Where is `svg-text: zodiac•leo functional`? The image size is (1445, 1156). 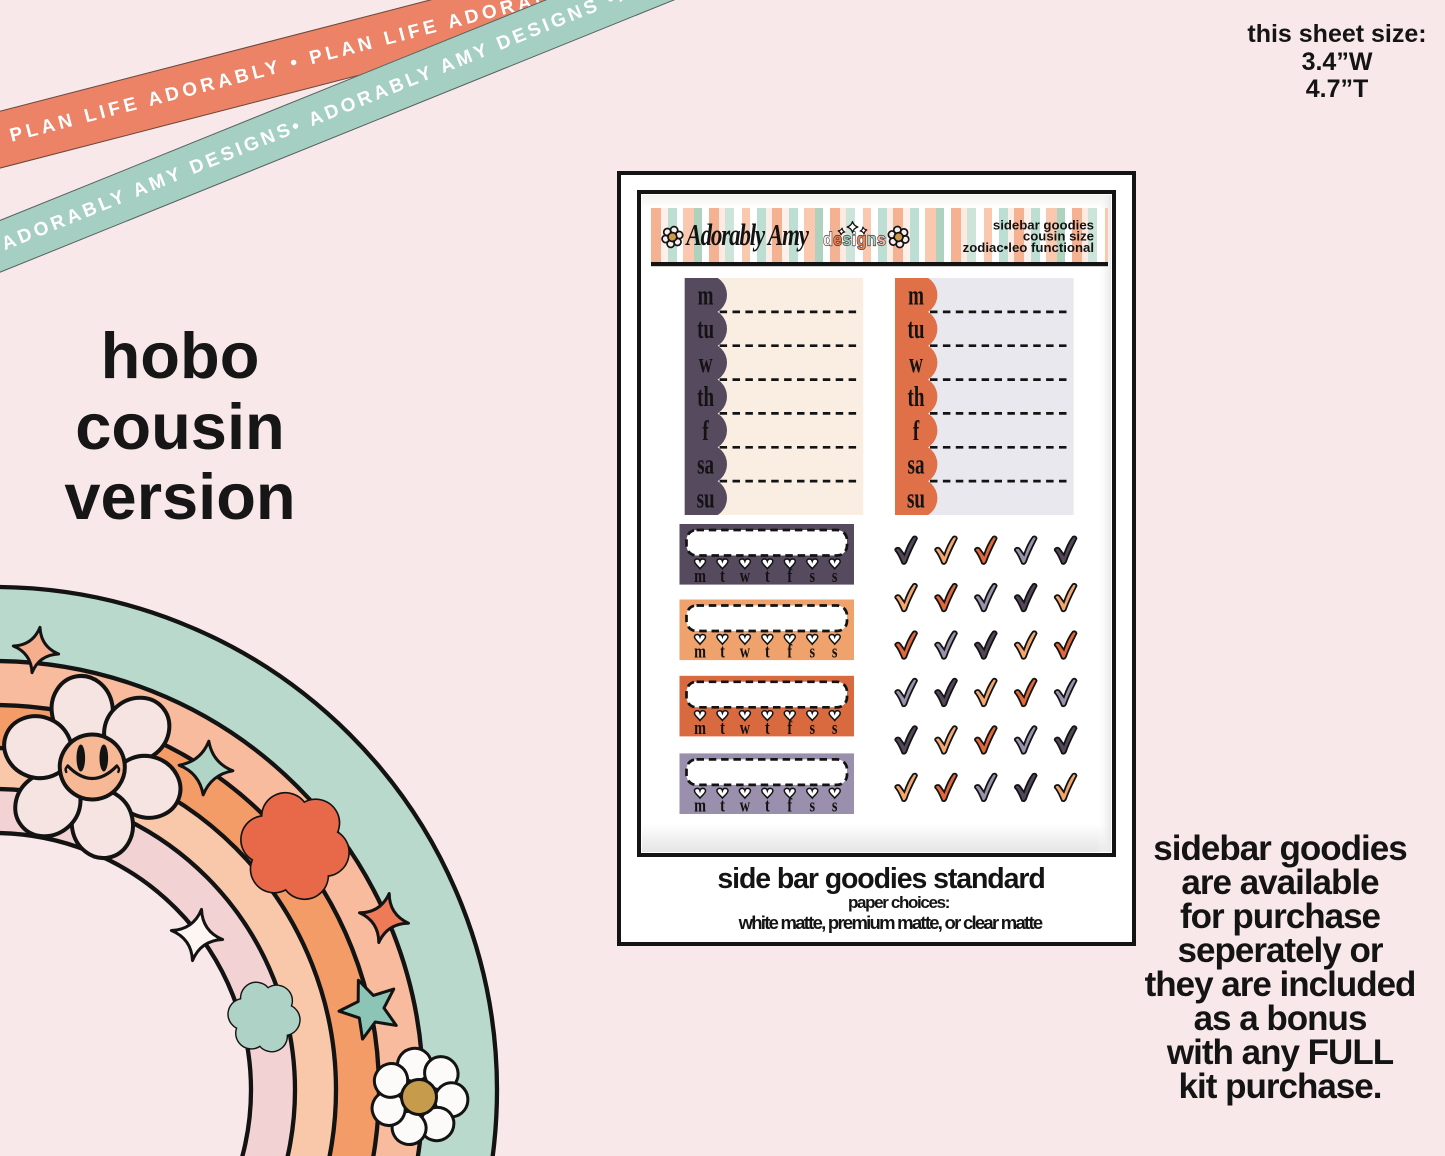 svg-text: zodiac•leo functional is located at coordinates (1028, 247).